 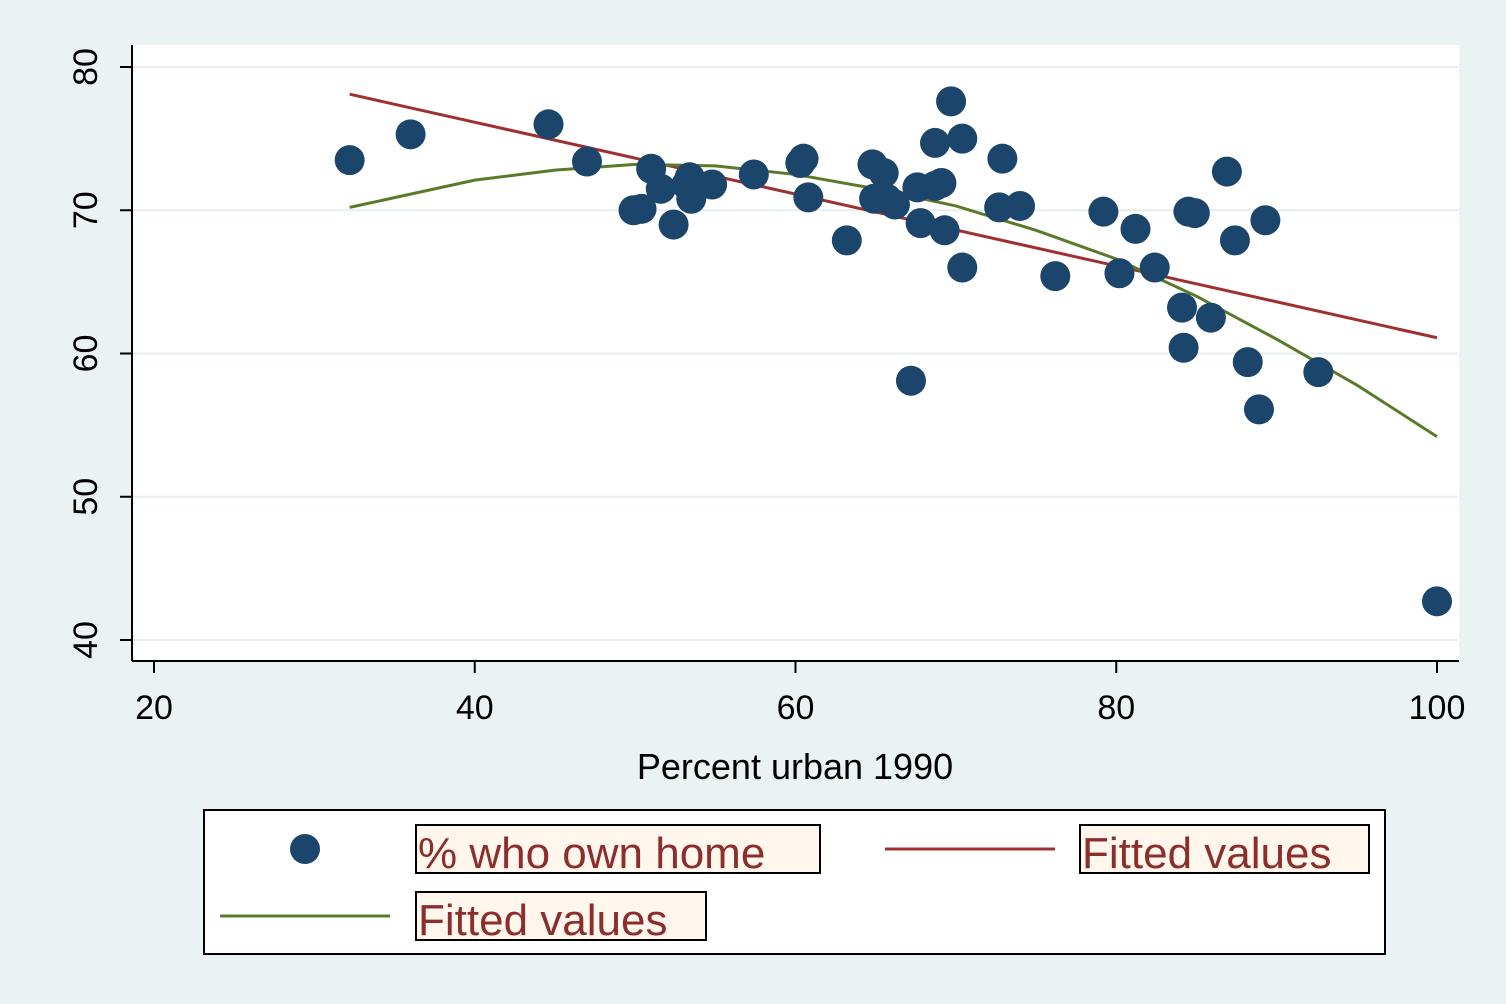 I want to click on legend-label-box-points, so click(x=618, y=849).